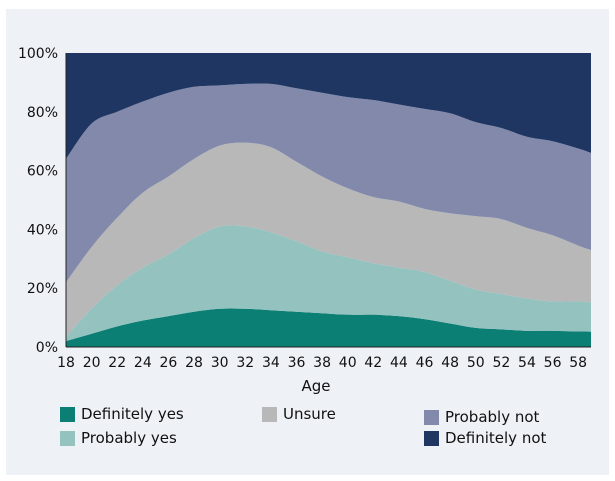 The image size is (615, 481). What do you see at coordinates (271, 363) in the screenshot?
I see `x-tick-label: 34` at bounding box center [271, 363].